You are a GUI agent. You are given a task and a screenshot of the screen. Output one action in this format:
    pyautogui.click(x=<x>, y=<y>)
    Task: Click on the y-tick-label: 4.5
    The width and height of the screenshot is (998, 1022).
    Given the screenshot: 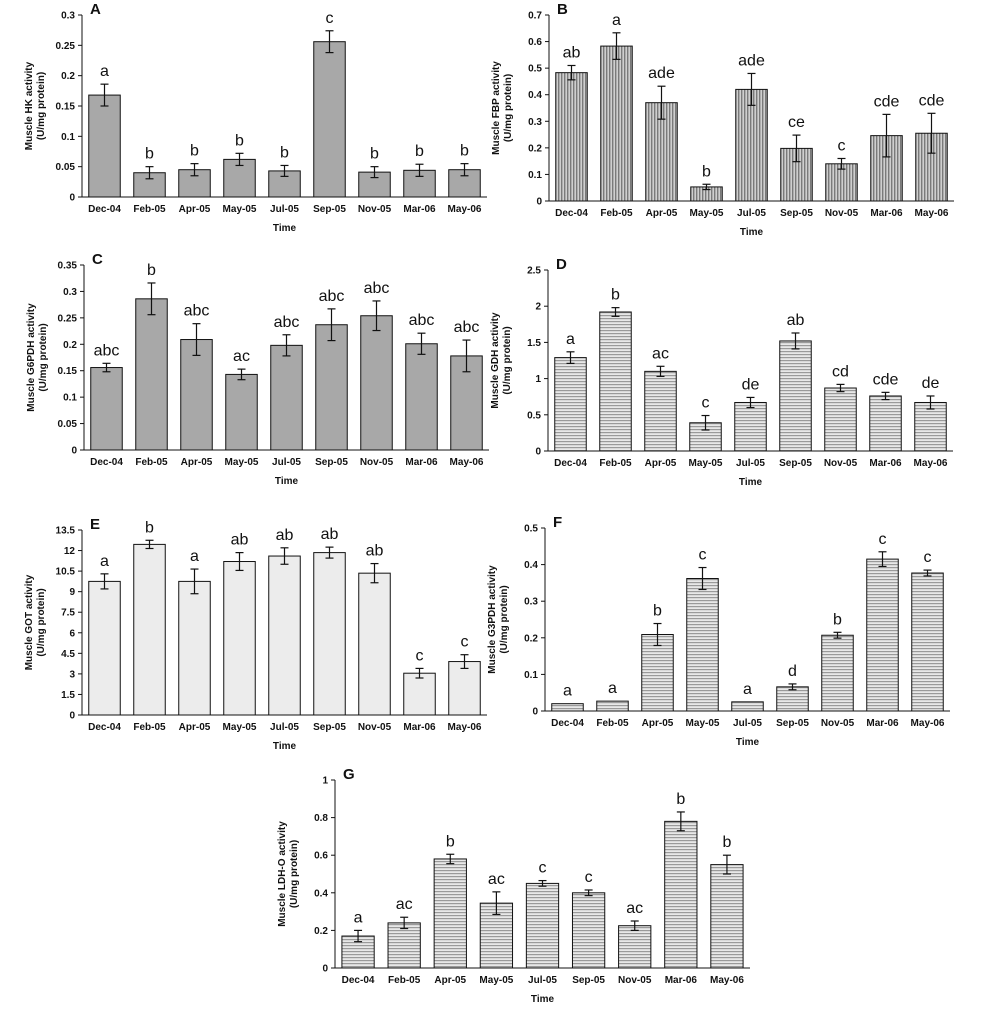 What is the action you would take?
    pyautogui.click(x=68, y=654)
    